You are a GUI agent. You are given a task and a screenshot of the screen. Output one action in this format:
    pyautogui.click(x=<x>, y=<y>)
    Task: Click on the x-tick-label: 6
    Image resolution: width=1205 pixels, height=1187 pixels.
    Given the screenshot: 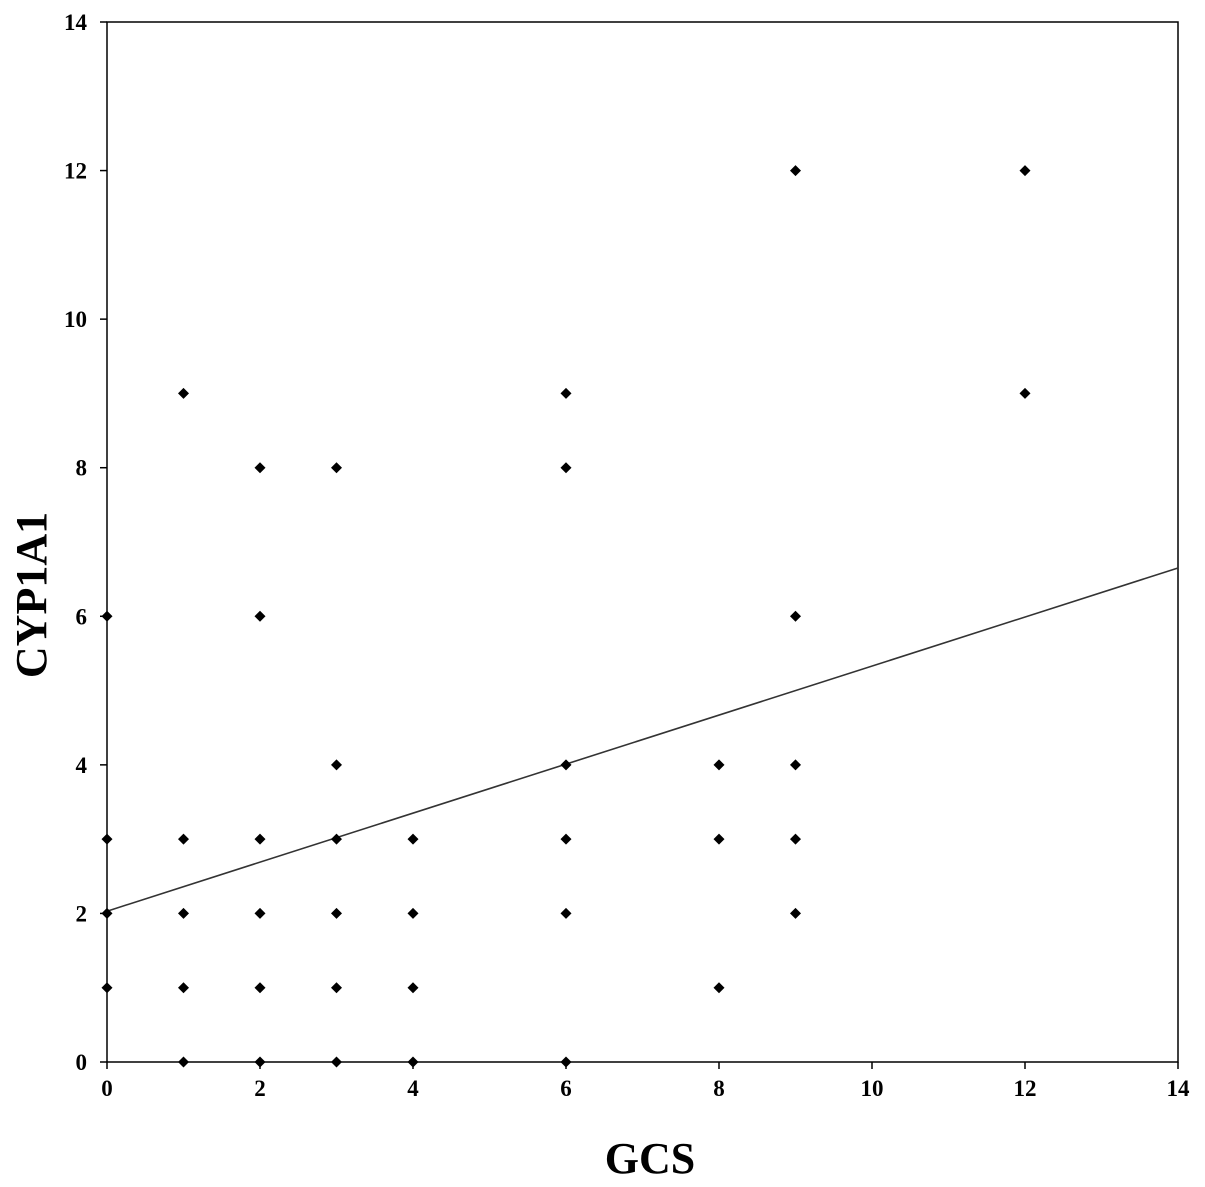 What is the action you would take?
    pyautogui.click(x=566, y=1088)
    